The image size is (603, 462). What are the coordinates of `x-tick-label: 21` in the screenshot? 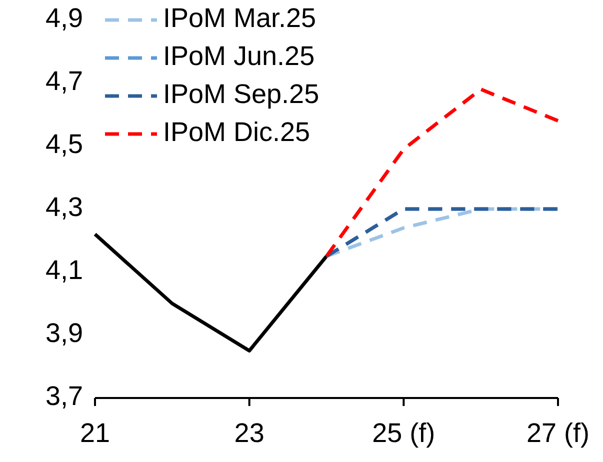 It's located at (95, 433).